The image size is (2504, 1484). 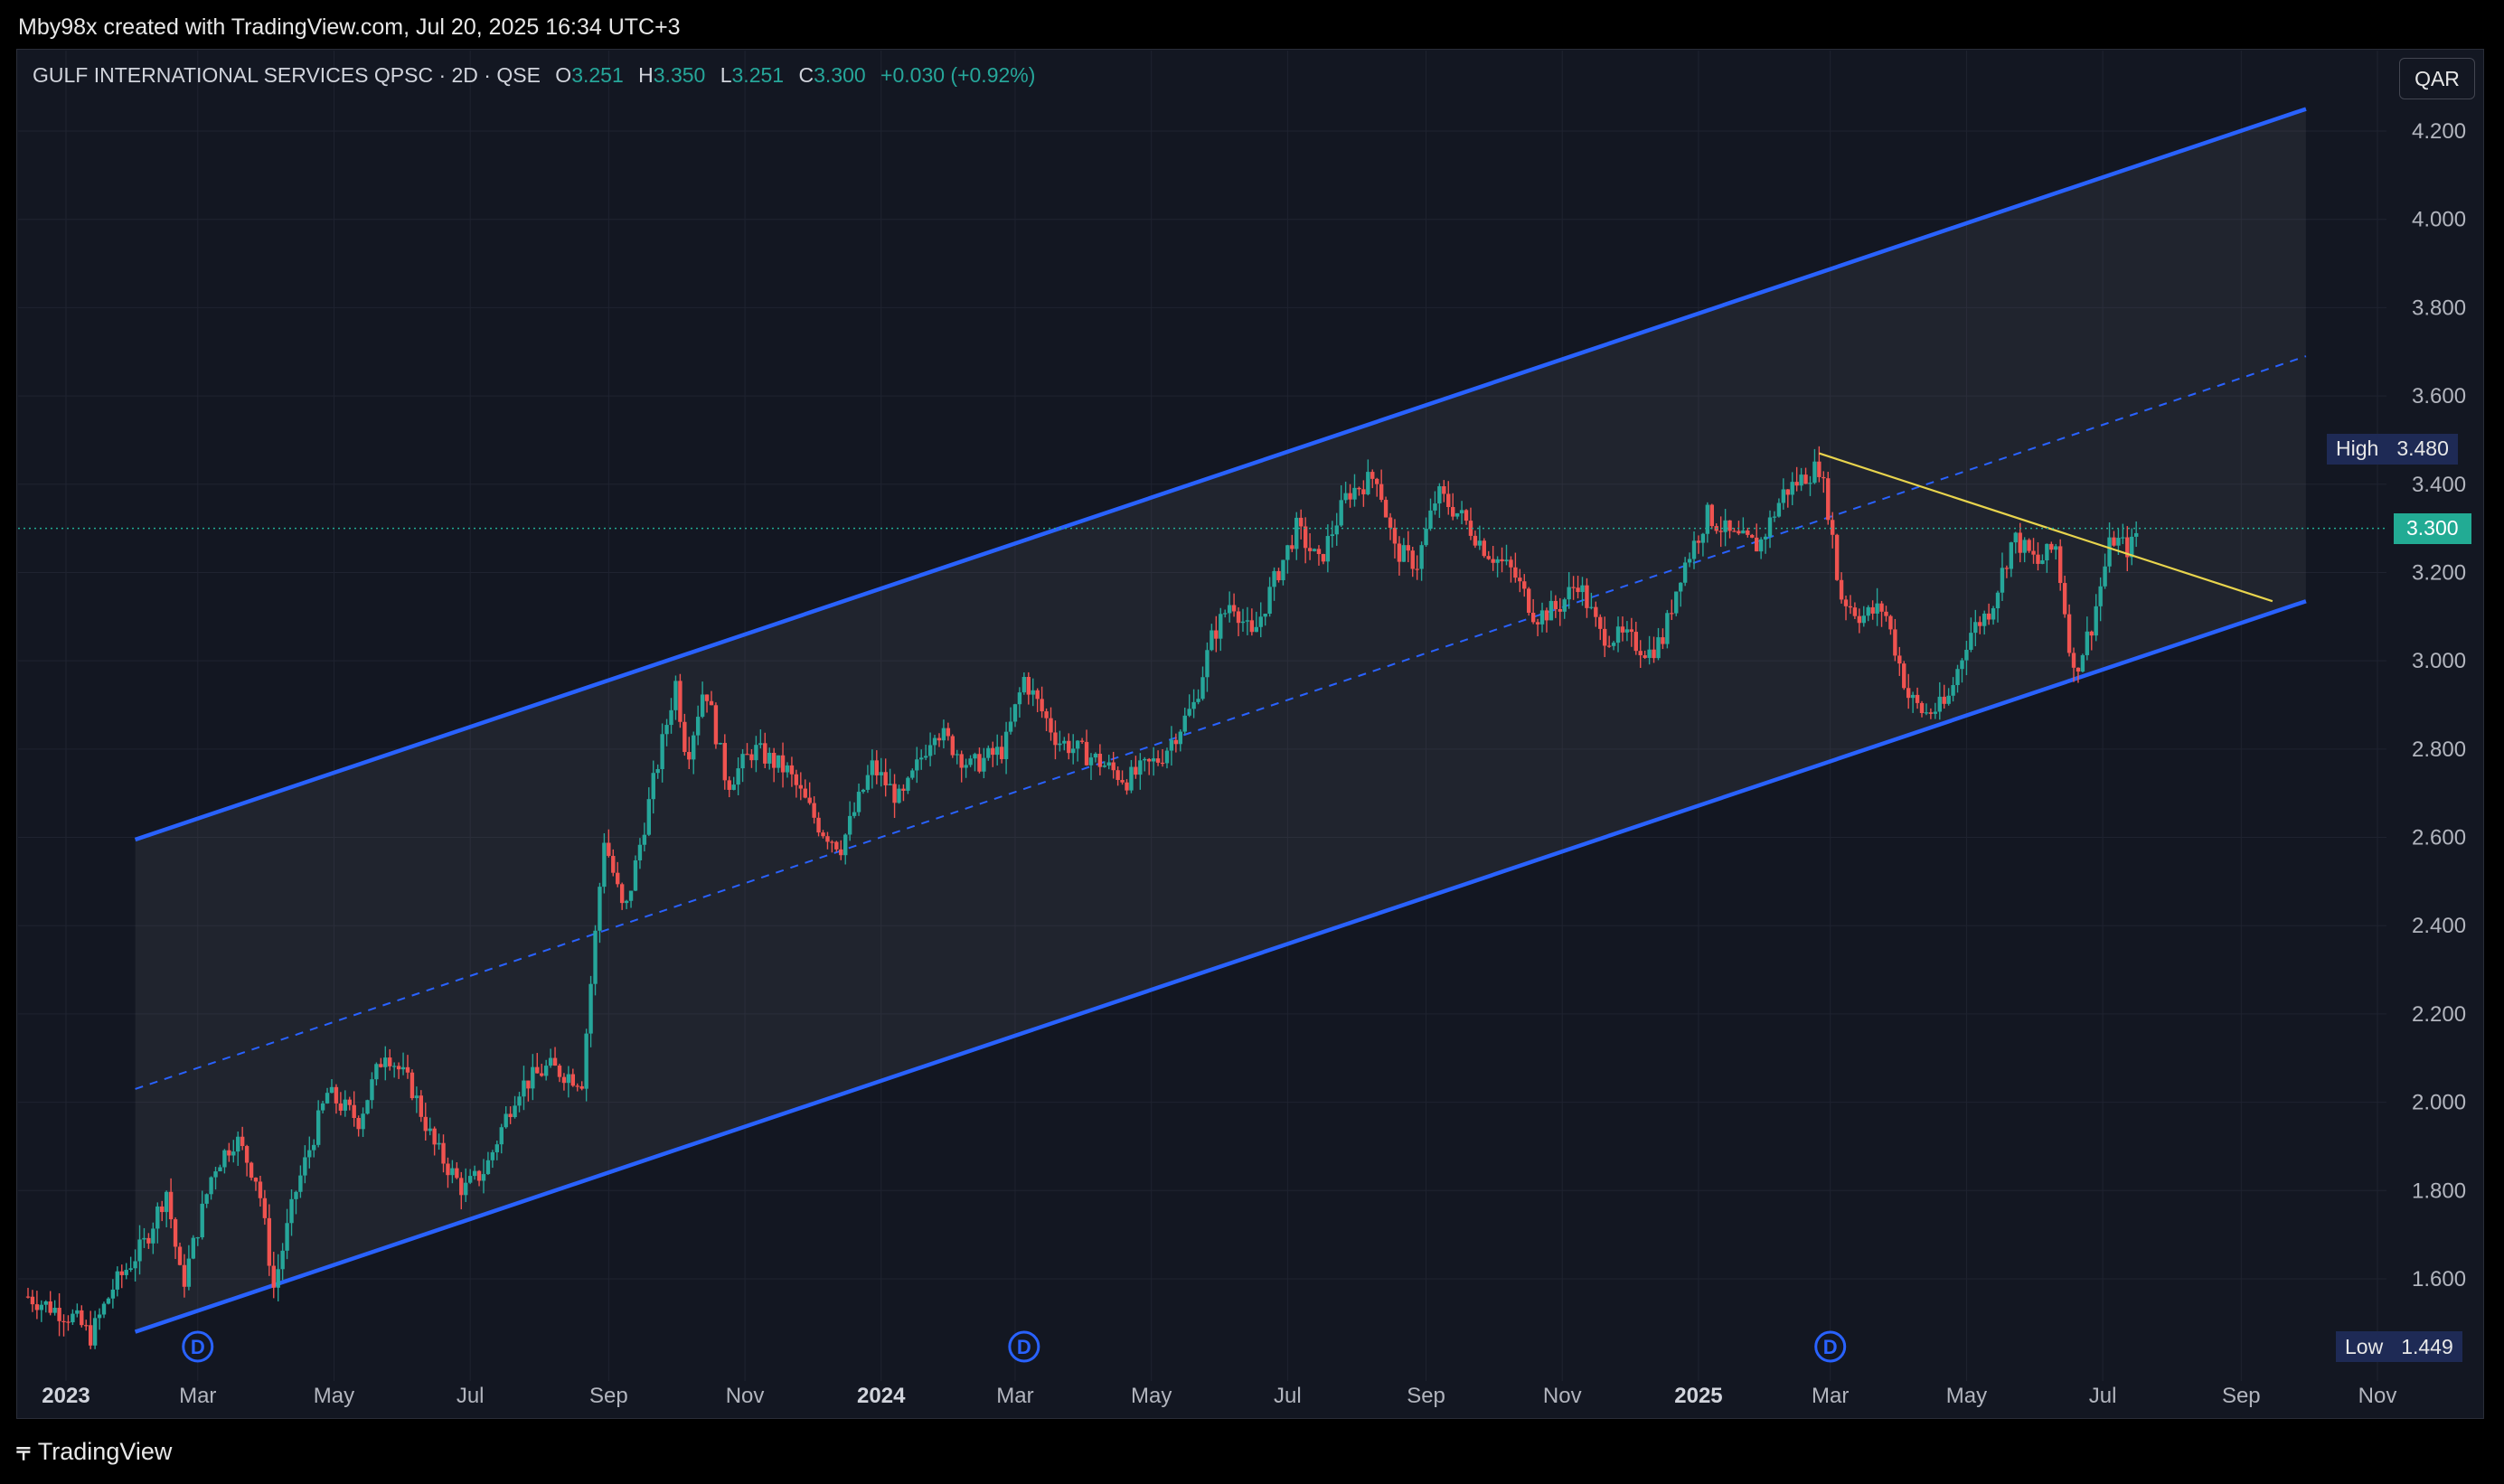 I want to click on currency-button: QAR, so click(x=2437, y=79).